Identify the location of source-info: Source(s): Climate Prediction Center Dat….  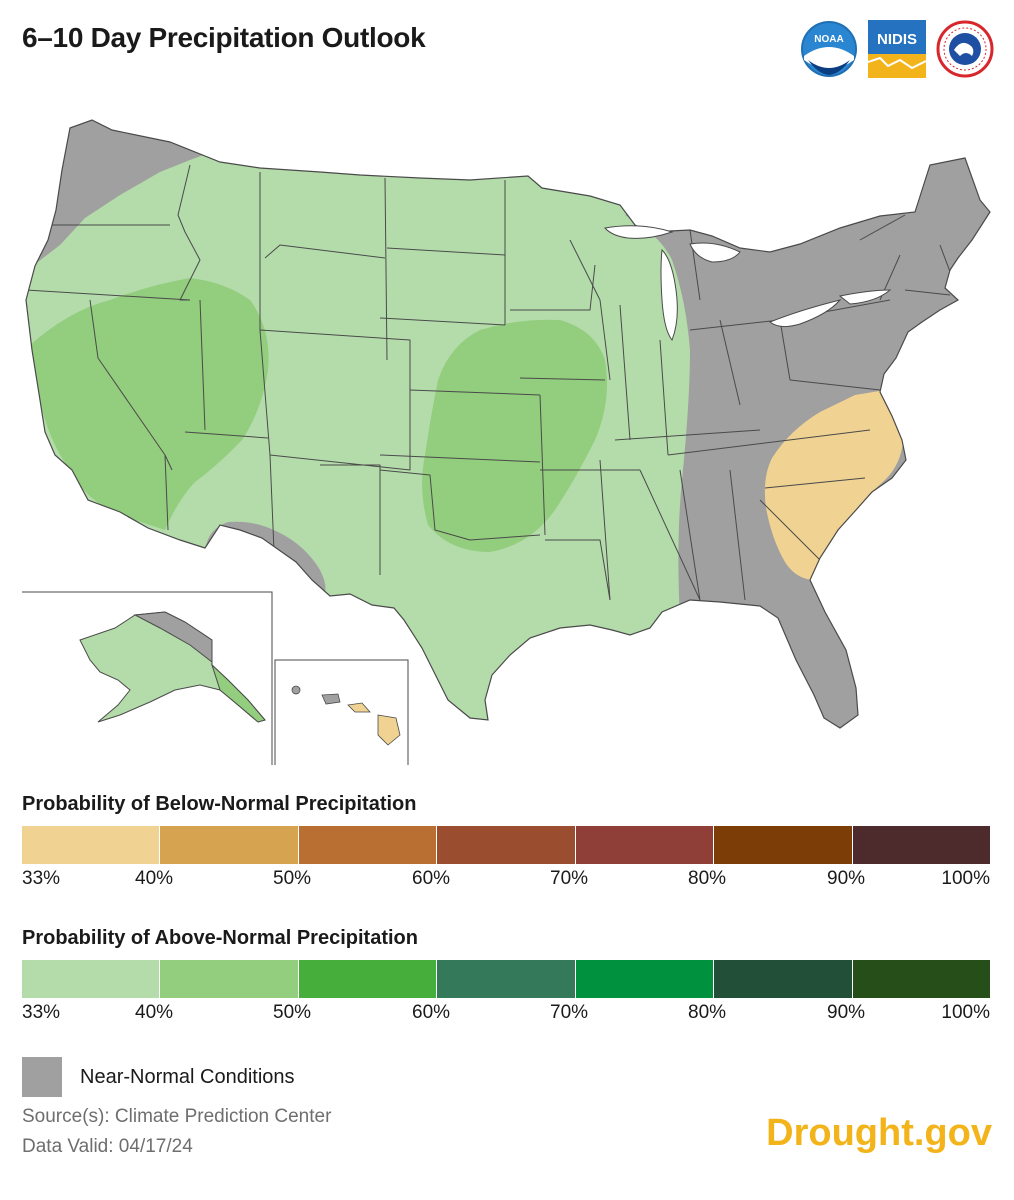
(176, 1132).